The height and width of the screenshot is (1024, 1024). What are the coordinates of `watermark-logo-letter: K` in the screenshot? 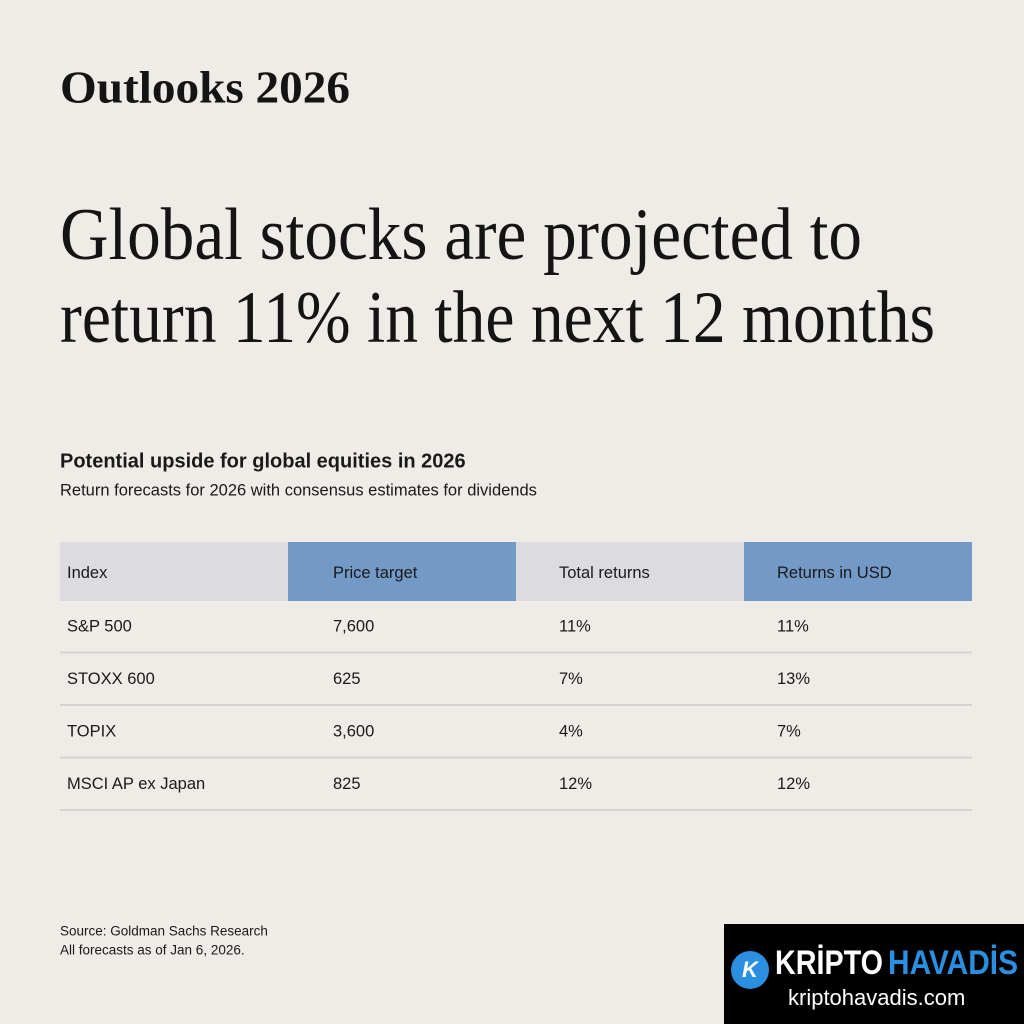 It's located at (751, 969).